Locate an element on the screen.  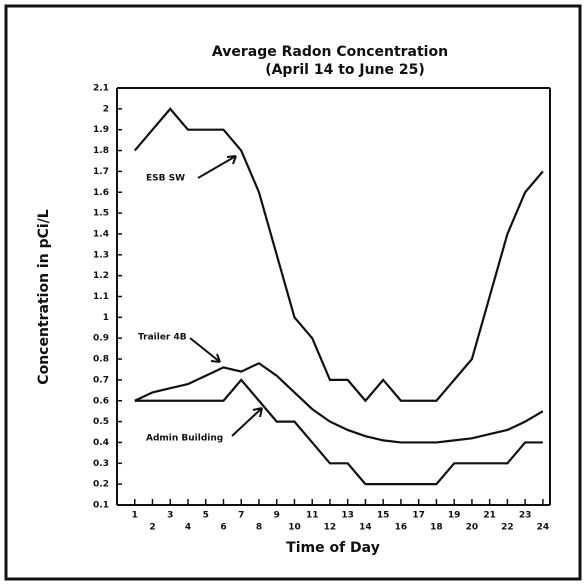
y-tick-label: 1 is located at coordinates (106, 318).